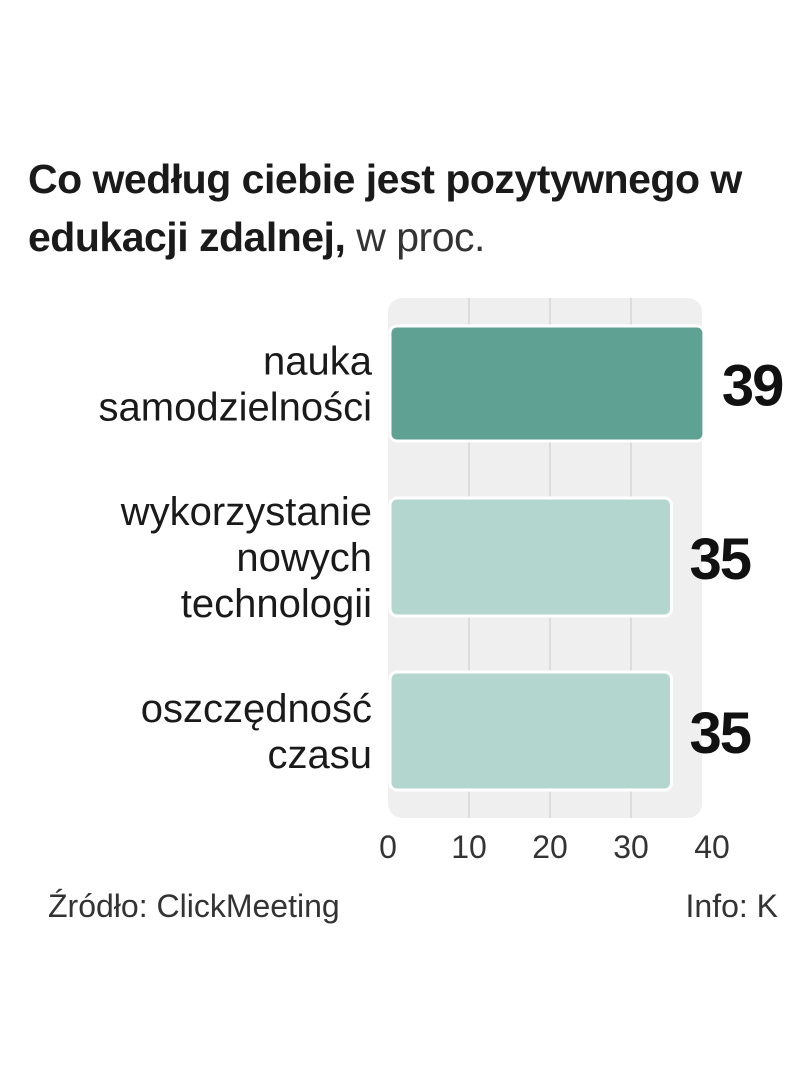  Describe the element at coordinates (550, 847) in the screenshot. I see `x-tick-label: 20` at that location.